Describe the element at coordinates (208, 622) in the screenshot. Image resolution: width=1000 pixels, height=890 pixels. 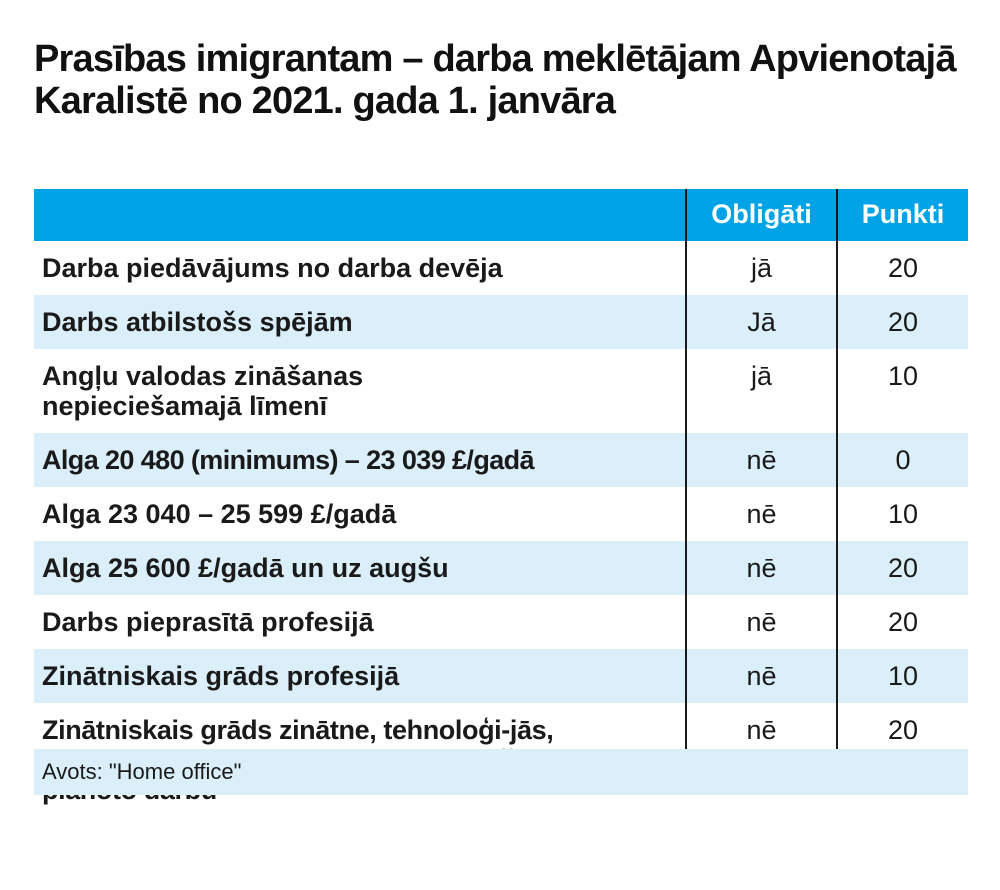
I see `row-label: Darbs pieprasītā profesijā` at that location.